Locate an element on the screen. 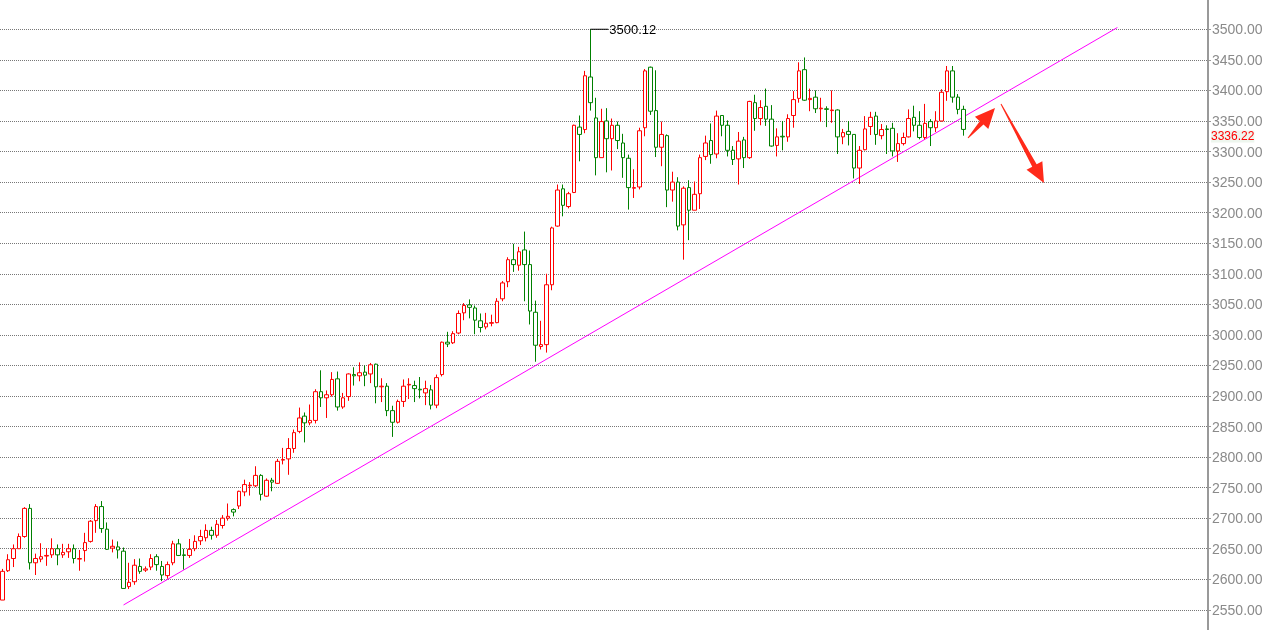 The height and width of the screenshot is (630, 1267). y-tick-label: 2850.00 is located at coordinates (1237, 426).